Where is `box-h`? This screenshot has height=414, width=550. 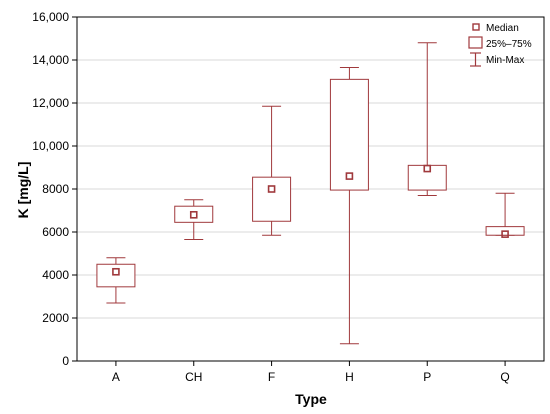
box-h is located at coordinates (349, 206).